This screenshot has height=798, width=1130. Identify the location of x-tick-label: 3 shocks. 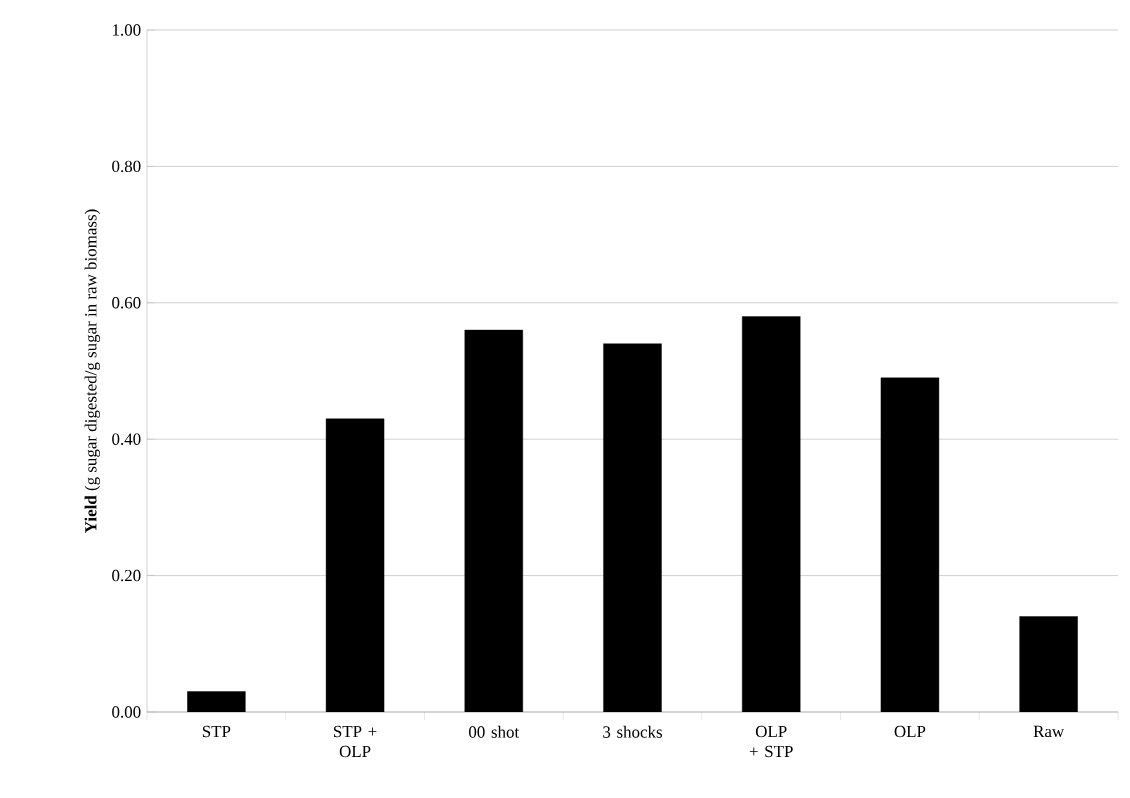
(632, 731).